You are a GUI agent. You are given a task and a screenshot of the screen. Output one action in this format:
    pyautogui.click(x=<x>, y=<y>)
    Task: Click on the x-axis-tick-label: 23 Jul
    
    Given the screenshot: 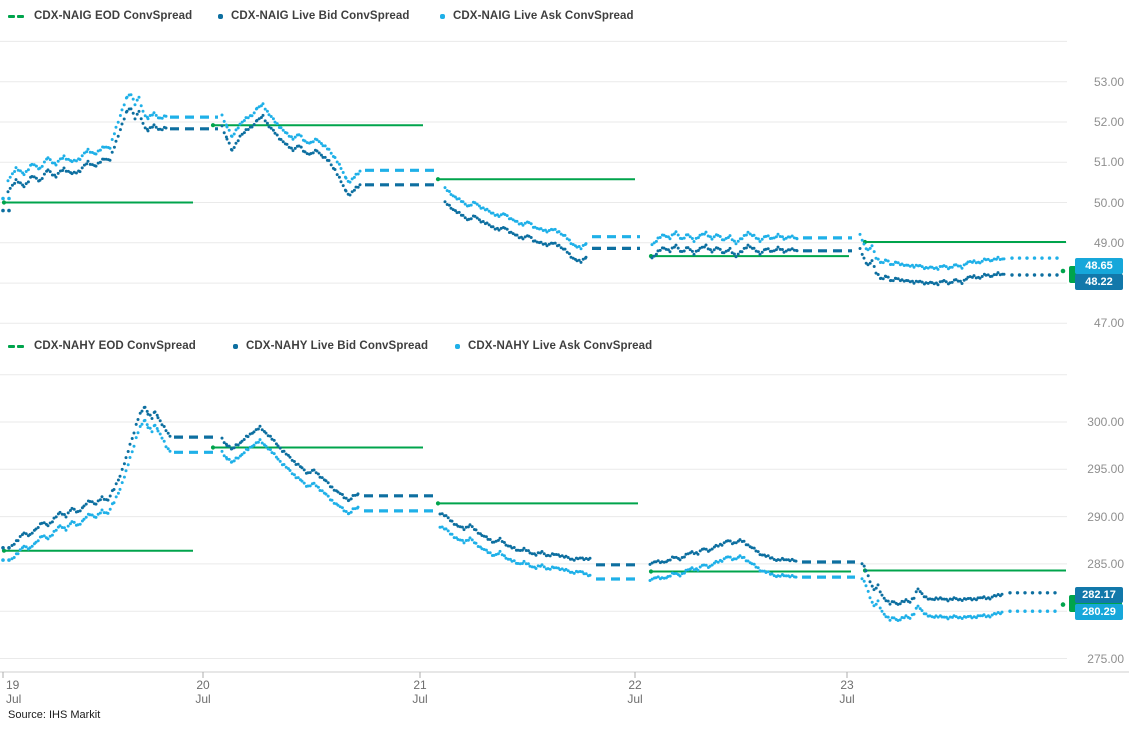 What is the action you would take?
    pyautogui.click(x=847, y=692)
    